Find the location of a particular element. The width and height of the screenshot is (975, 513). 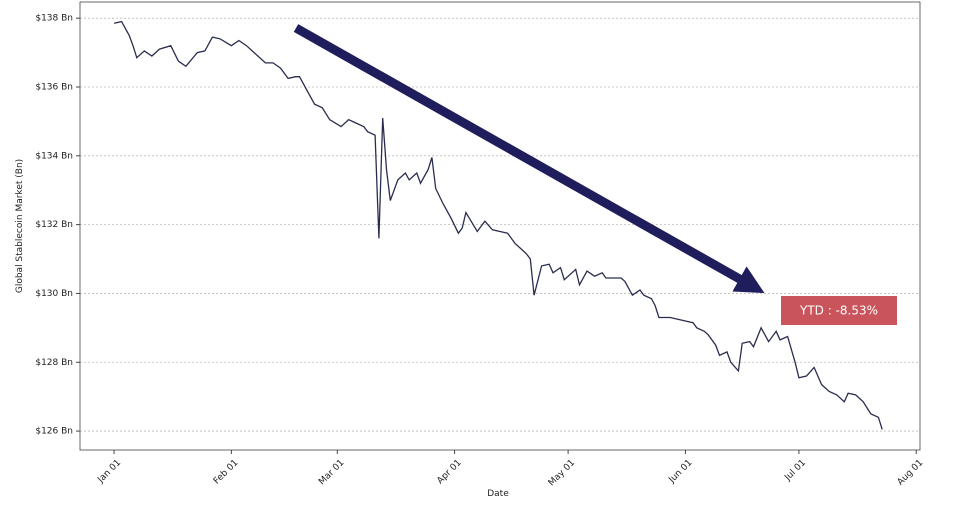

x-tick-label: Apr 01 is located at coordinates (449, 472).